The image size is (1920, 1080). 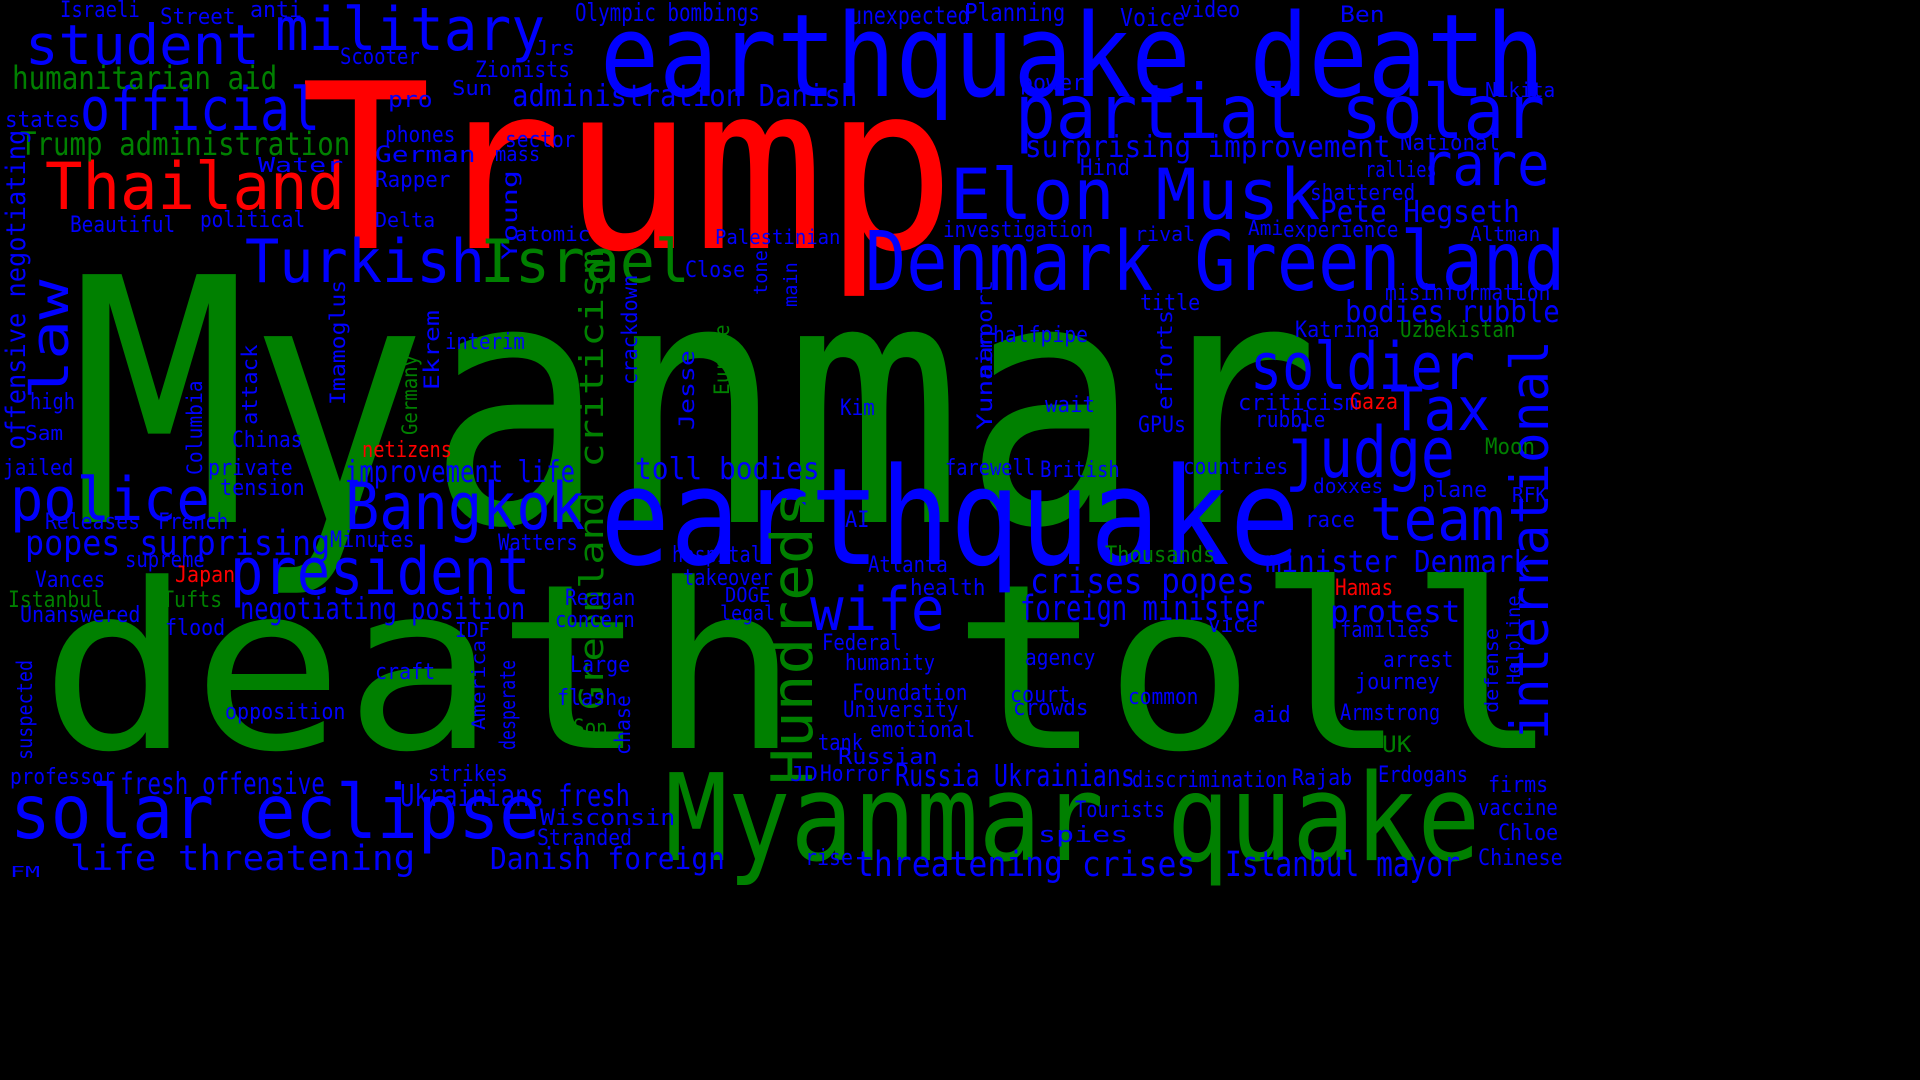 What do you see at coordinates (198, 17) in the screenshot?
I see `cloud-word: Street` at bounding box center [198, 17].